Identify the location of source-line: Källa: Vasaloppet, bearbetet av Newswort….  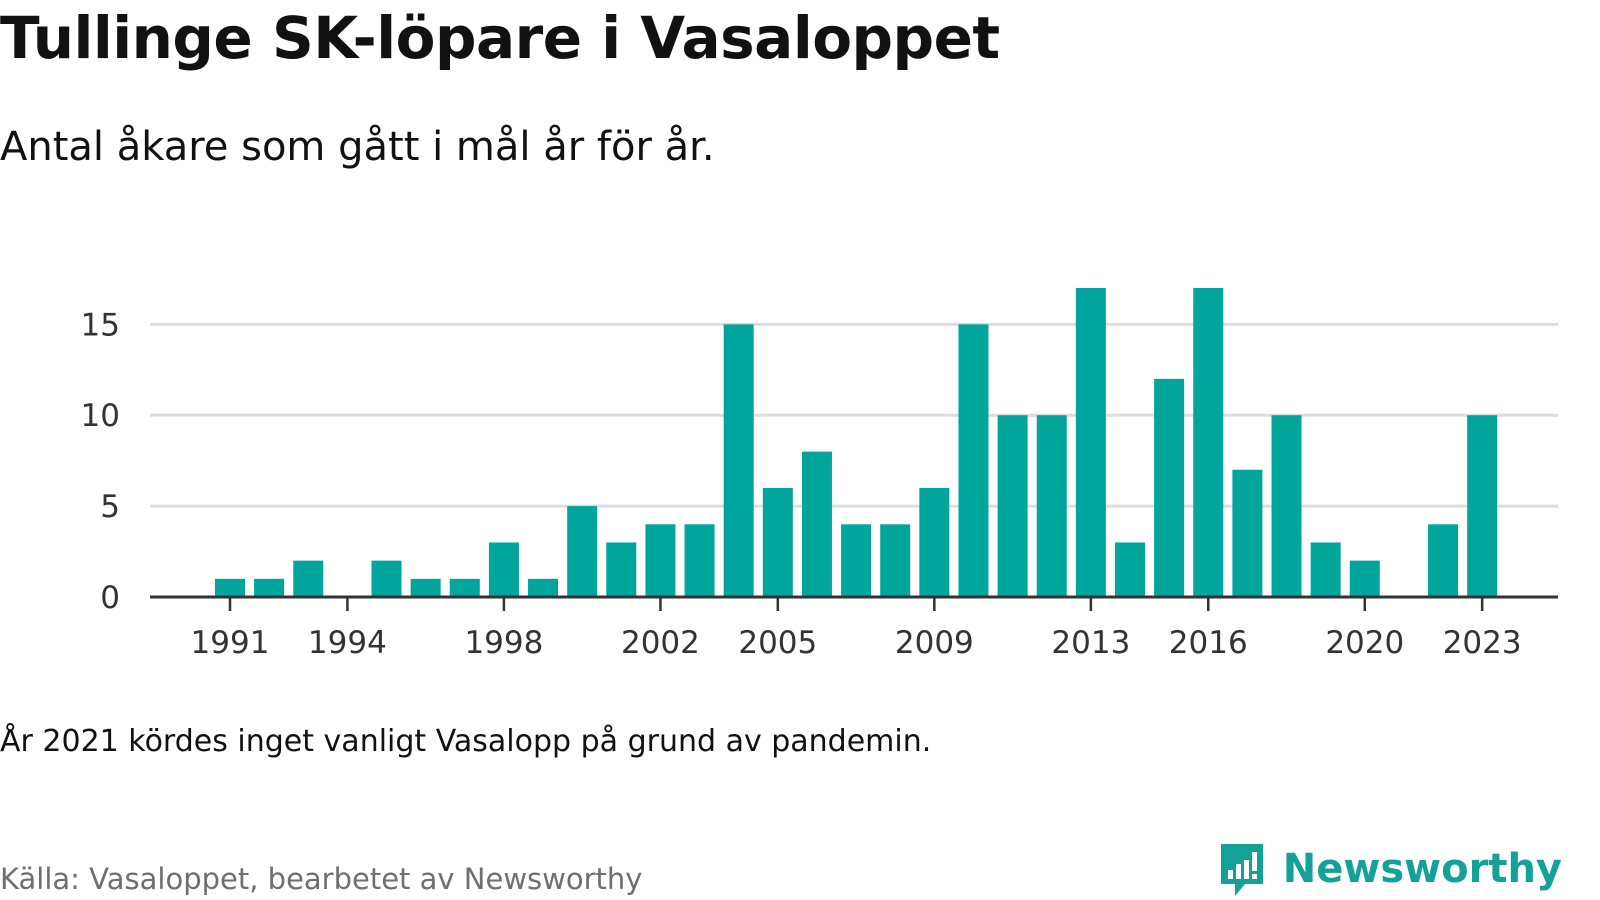
(321, 879).